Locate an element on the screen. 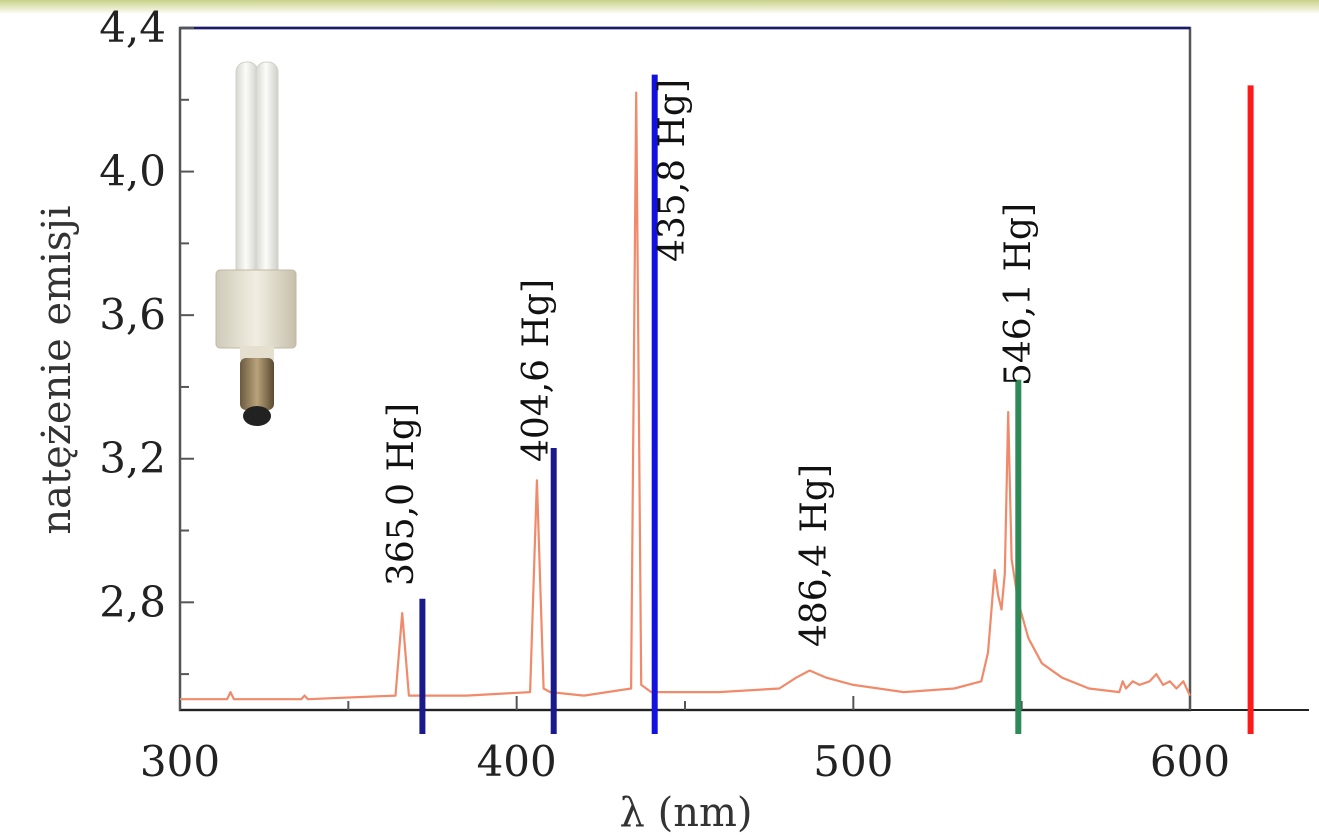 Image resolution: width=1319 pixels, height=840 pixels. y-tick-label: 4,0 is located at coordinates (132, 171).